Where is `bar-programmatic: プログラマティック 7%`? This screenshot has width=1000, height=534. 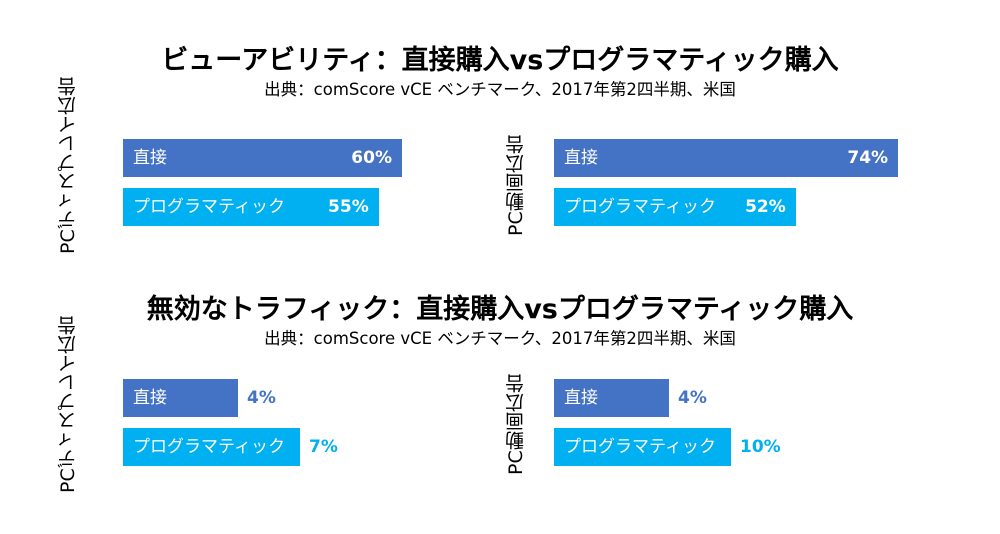 bar-programmatic: プログラマティック 7% is located at coordinates (230, 447).